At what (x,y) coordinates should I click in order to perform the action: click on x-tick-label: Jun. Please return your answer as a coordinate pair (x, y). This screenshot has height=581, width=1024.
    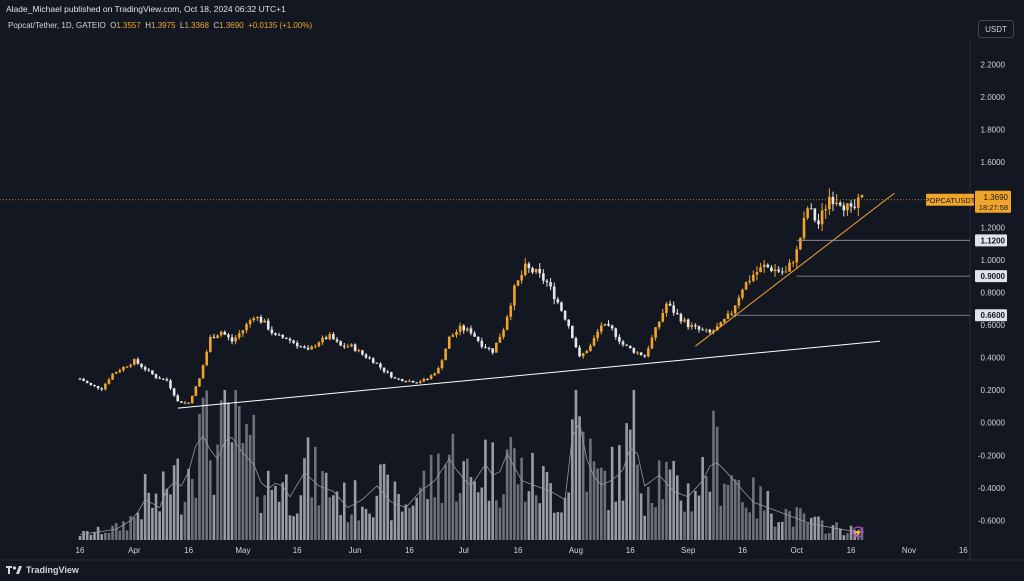
    Looking at the image, I should click on (355, 550).